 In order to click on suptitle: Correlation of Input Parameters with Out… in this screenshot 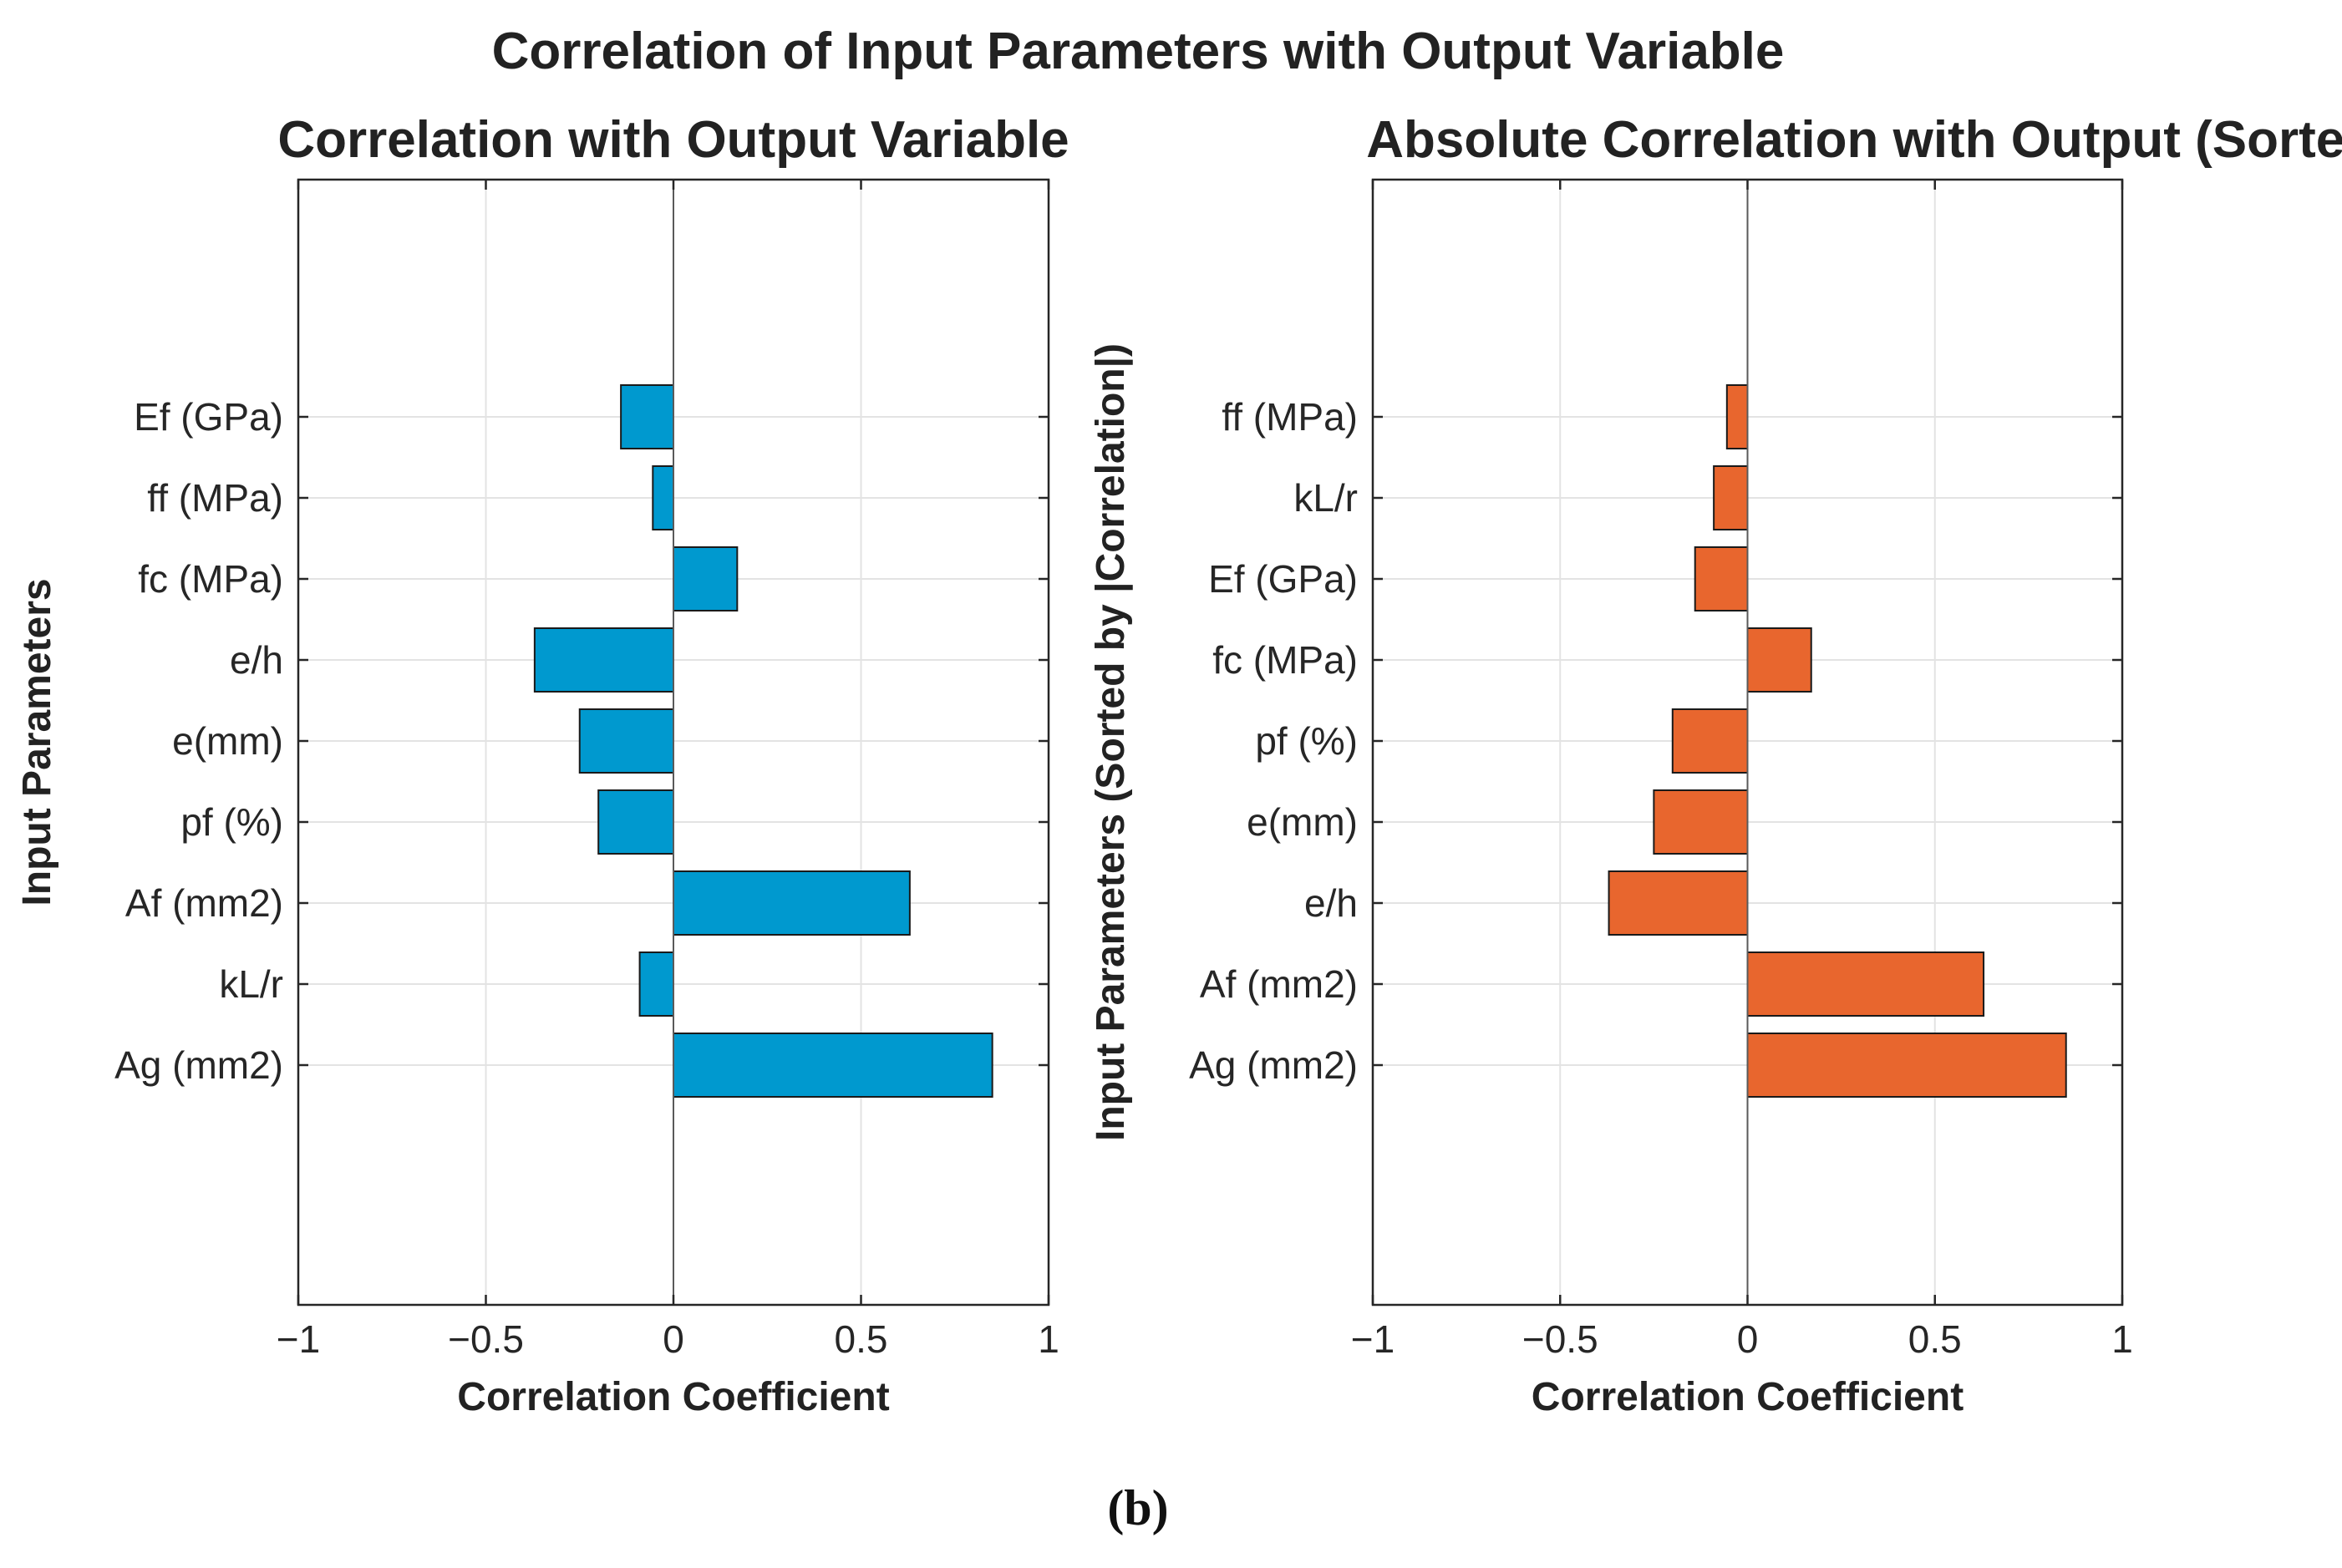, I will do `click(1138, 52)`.